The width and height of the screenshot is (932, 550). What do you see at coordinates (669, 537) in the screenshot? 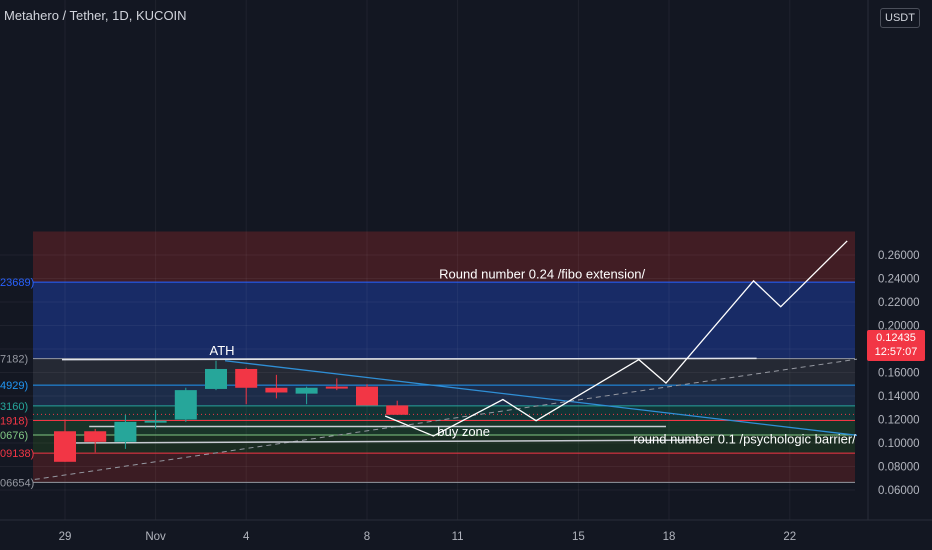
I see `time-tick-label: 18` at bounding box center [669, 537].